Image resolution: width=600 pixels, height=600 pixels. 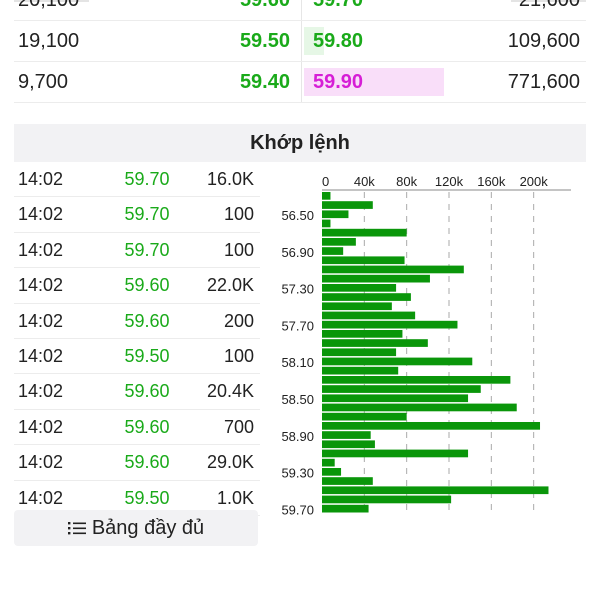 I want to click on trade-row: 14:02 59.60 22.0K, so click(x=137, y=286).